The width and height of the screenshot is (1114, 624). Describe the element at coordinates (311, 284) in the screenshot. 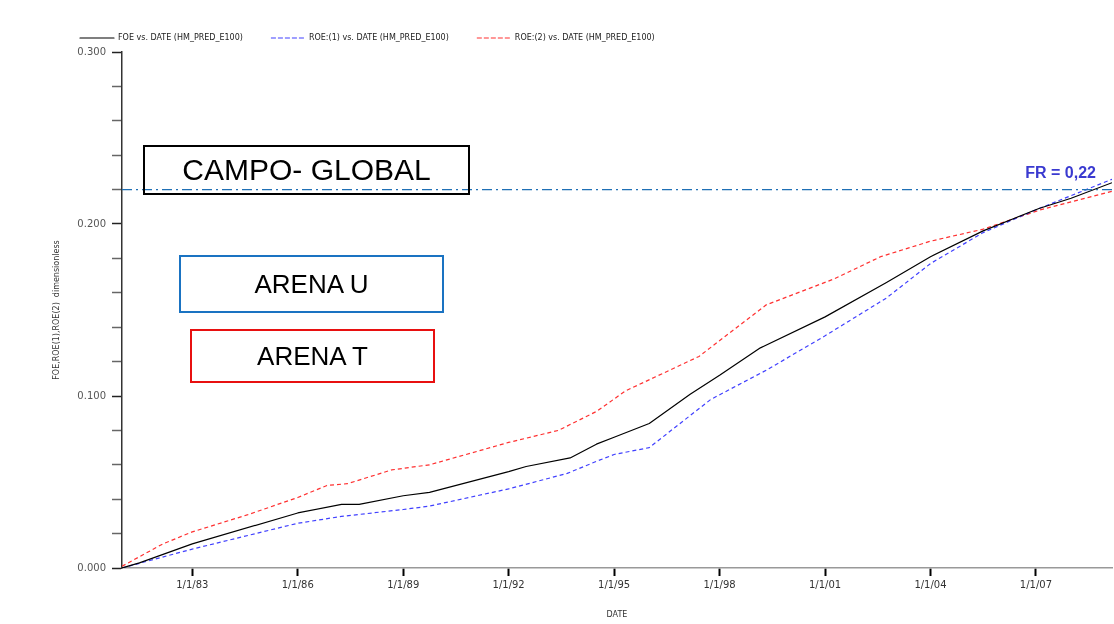

I see `framed-label: ARENA U` at that location.